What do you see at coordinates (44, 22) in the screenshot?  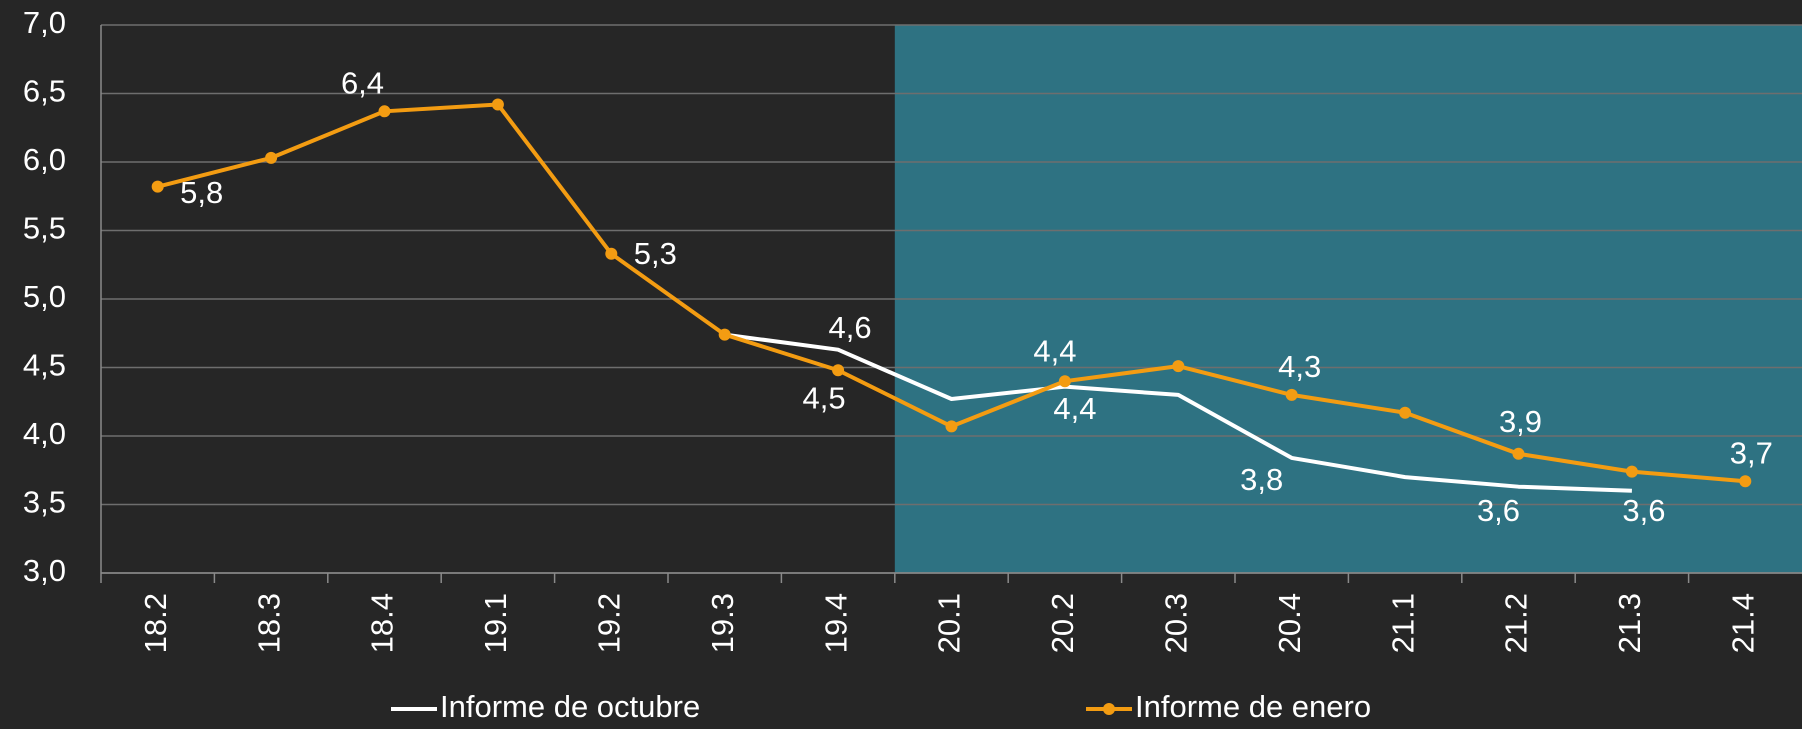 I see `y-tick-label: 7,0` at bounding box center [44, 22].